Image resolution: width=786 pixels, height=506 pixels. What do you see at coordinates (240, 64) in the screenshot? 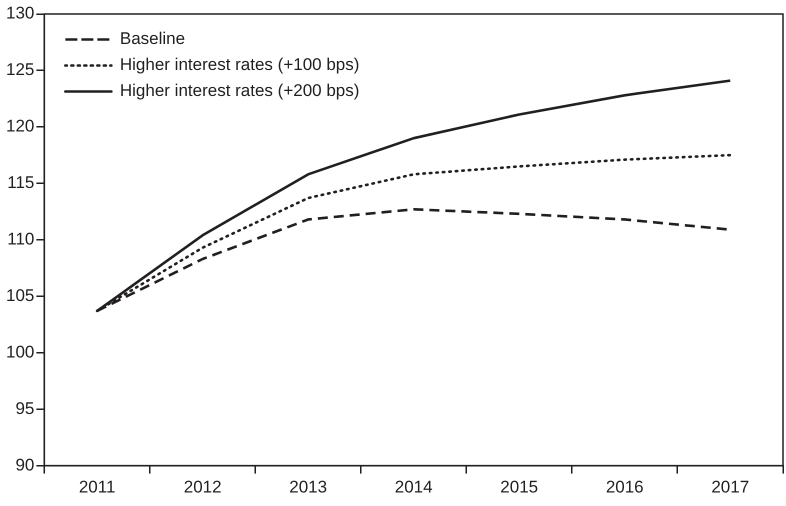
I see `legend-label: Higher interest rates (+100 bps)` at bounding box center [240, 64].